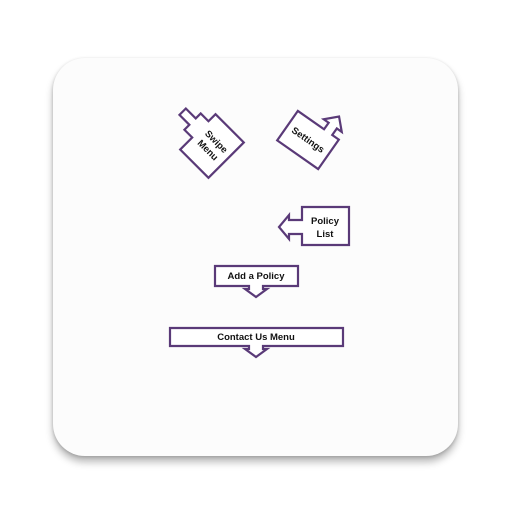 The width and height of the screenshot is (512, 512). I want to click on settings-hint: Settings, so click(309, 140).